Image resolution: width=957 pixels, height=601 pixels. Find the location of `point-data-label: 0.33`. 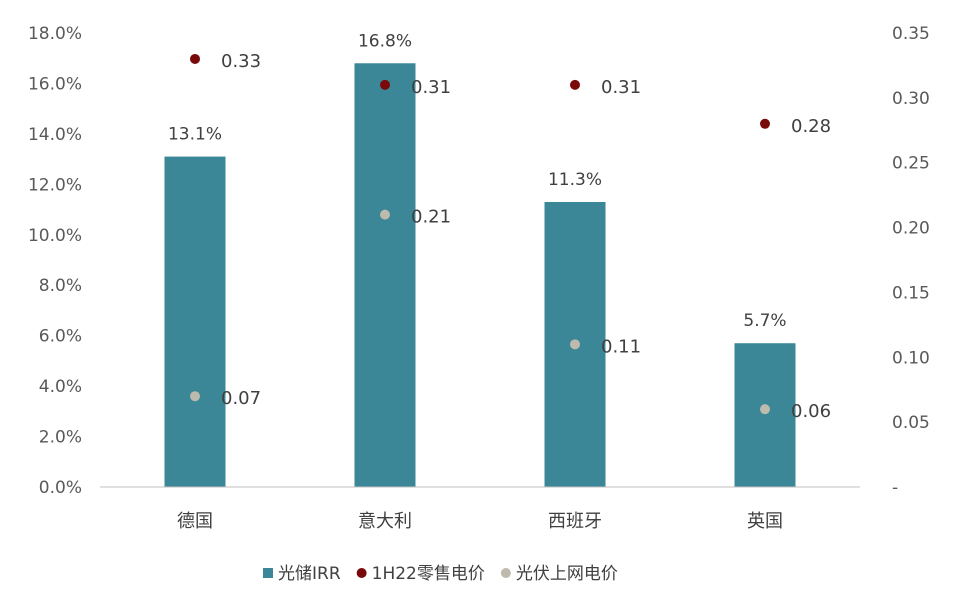

point-data-label: 0.33 is located at coordinates (241, 61).